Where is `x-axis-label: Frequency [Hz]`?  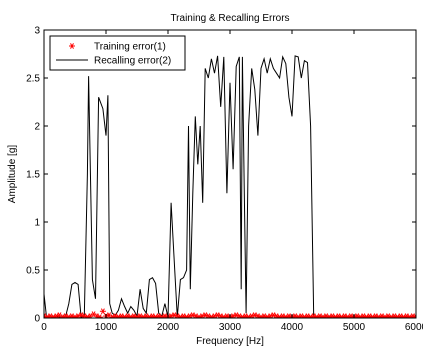
x-axis-label: Frequency [Hz] is located at coordinates (230, 341).